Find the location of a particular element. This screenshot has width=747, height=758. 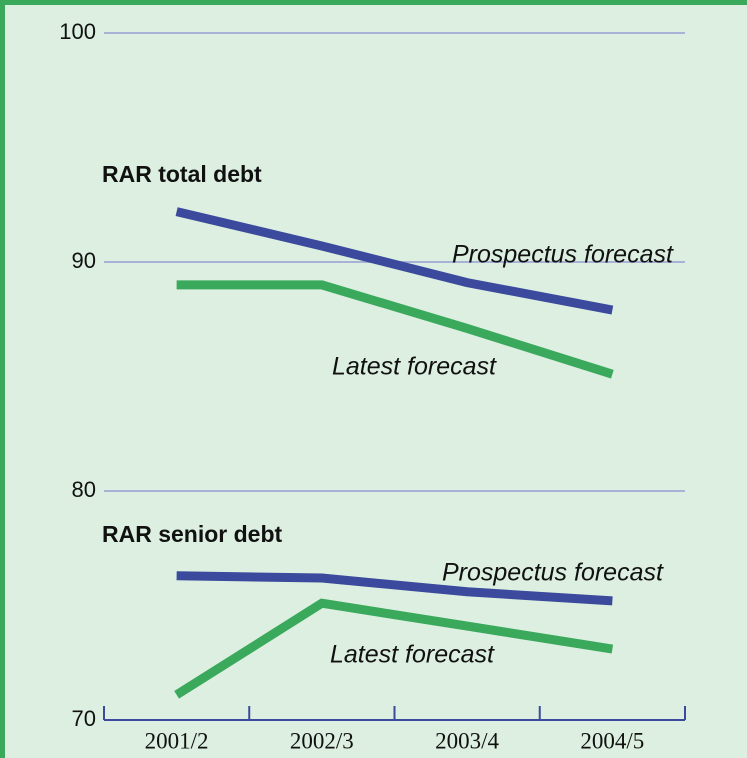

x-tick-label: 2003/4 is located at coordinates (467, 740).